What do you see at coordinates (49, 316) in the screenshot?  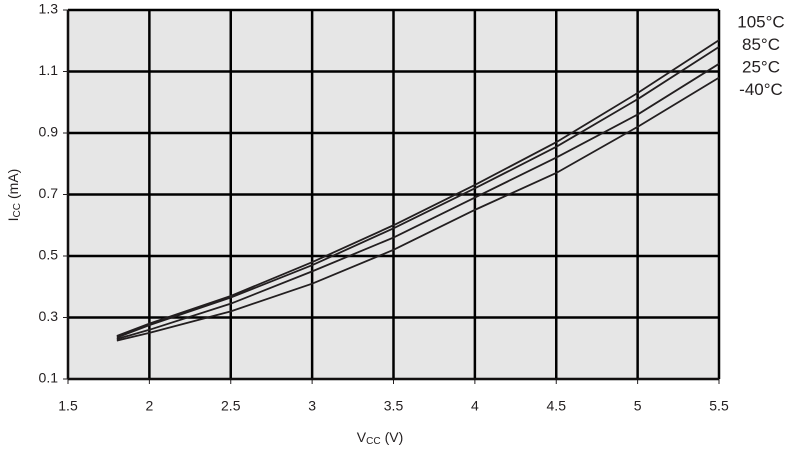 I see `y-tick-label: 0.3` at bounding box center [49, 316].